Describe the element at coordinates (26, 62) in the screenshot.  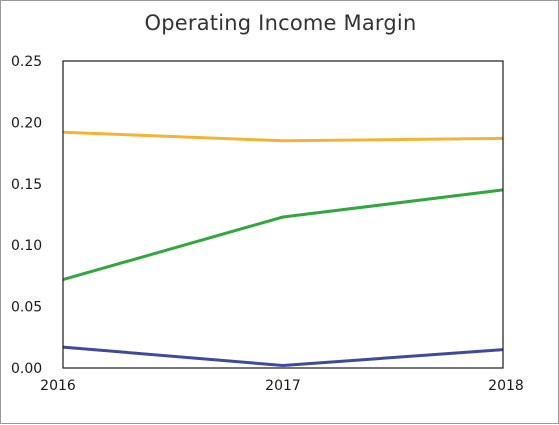
I see `y-tick-label: 0.25` at that location.